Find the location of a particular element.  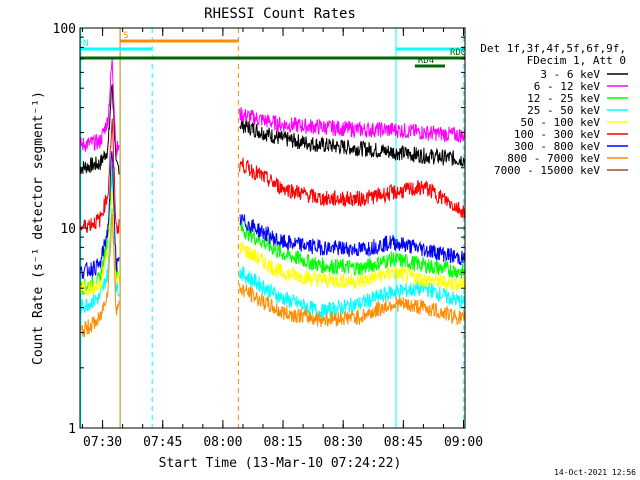

legend-header-1: FDecim 1, Att 0 is located at coordinates (576, 60).